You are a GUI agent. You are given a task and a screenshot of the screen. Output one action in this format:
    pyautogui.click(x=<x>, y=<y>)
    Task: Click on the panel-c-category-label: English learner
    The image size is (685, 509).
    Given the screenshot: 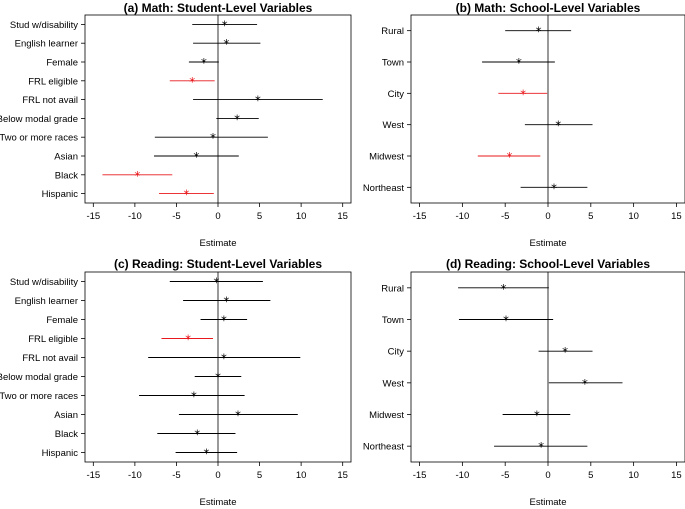 What is the action you would take?
    pyautogui.click(x=46, y=301)
    